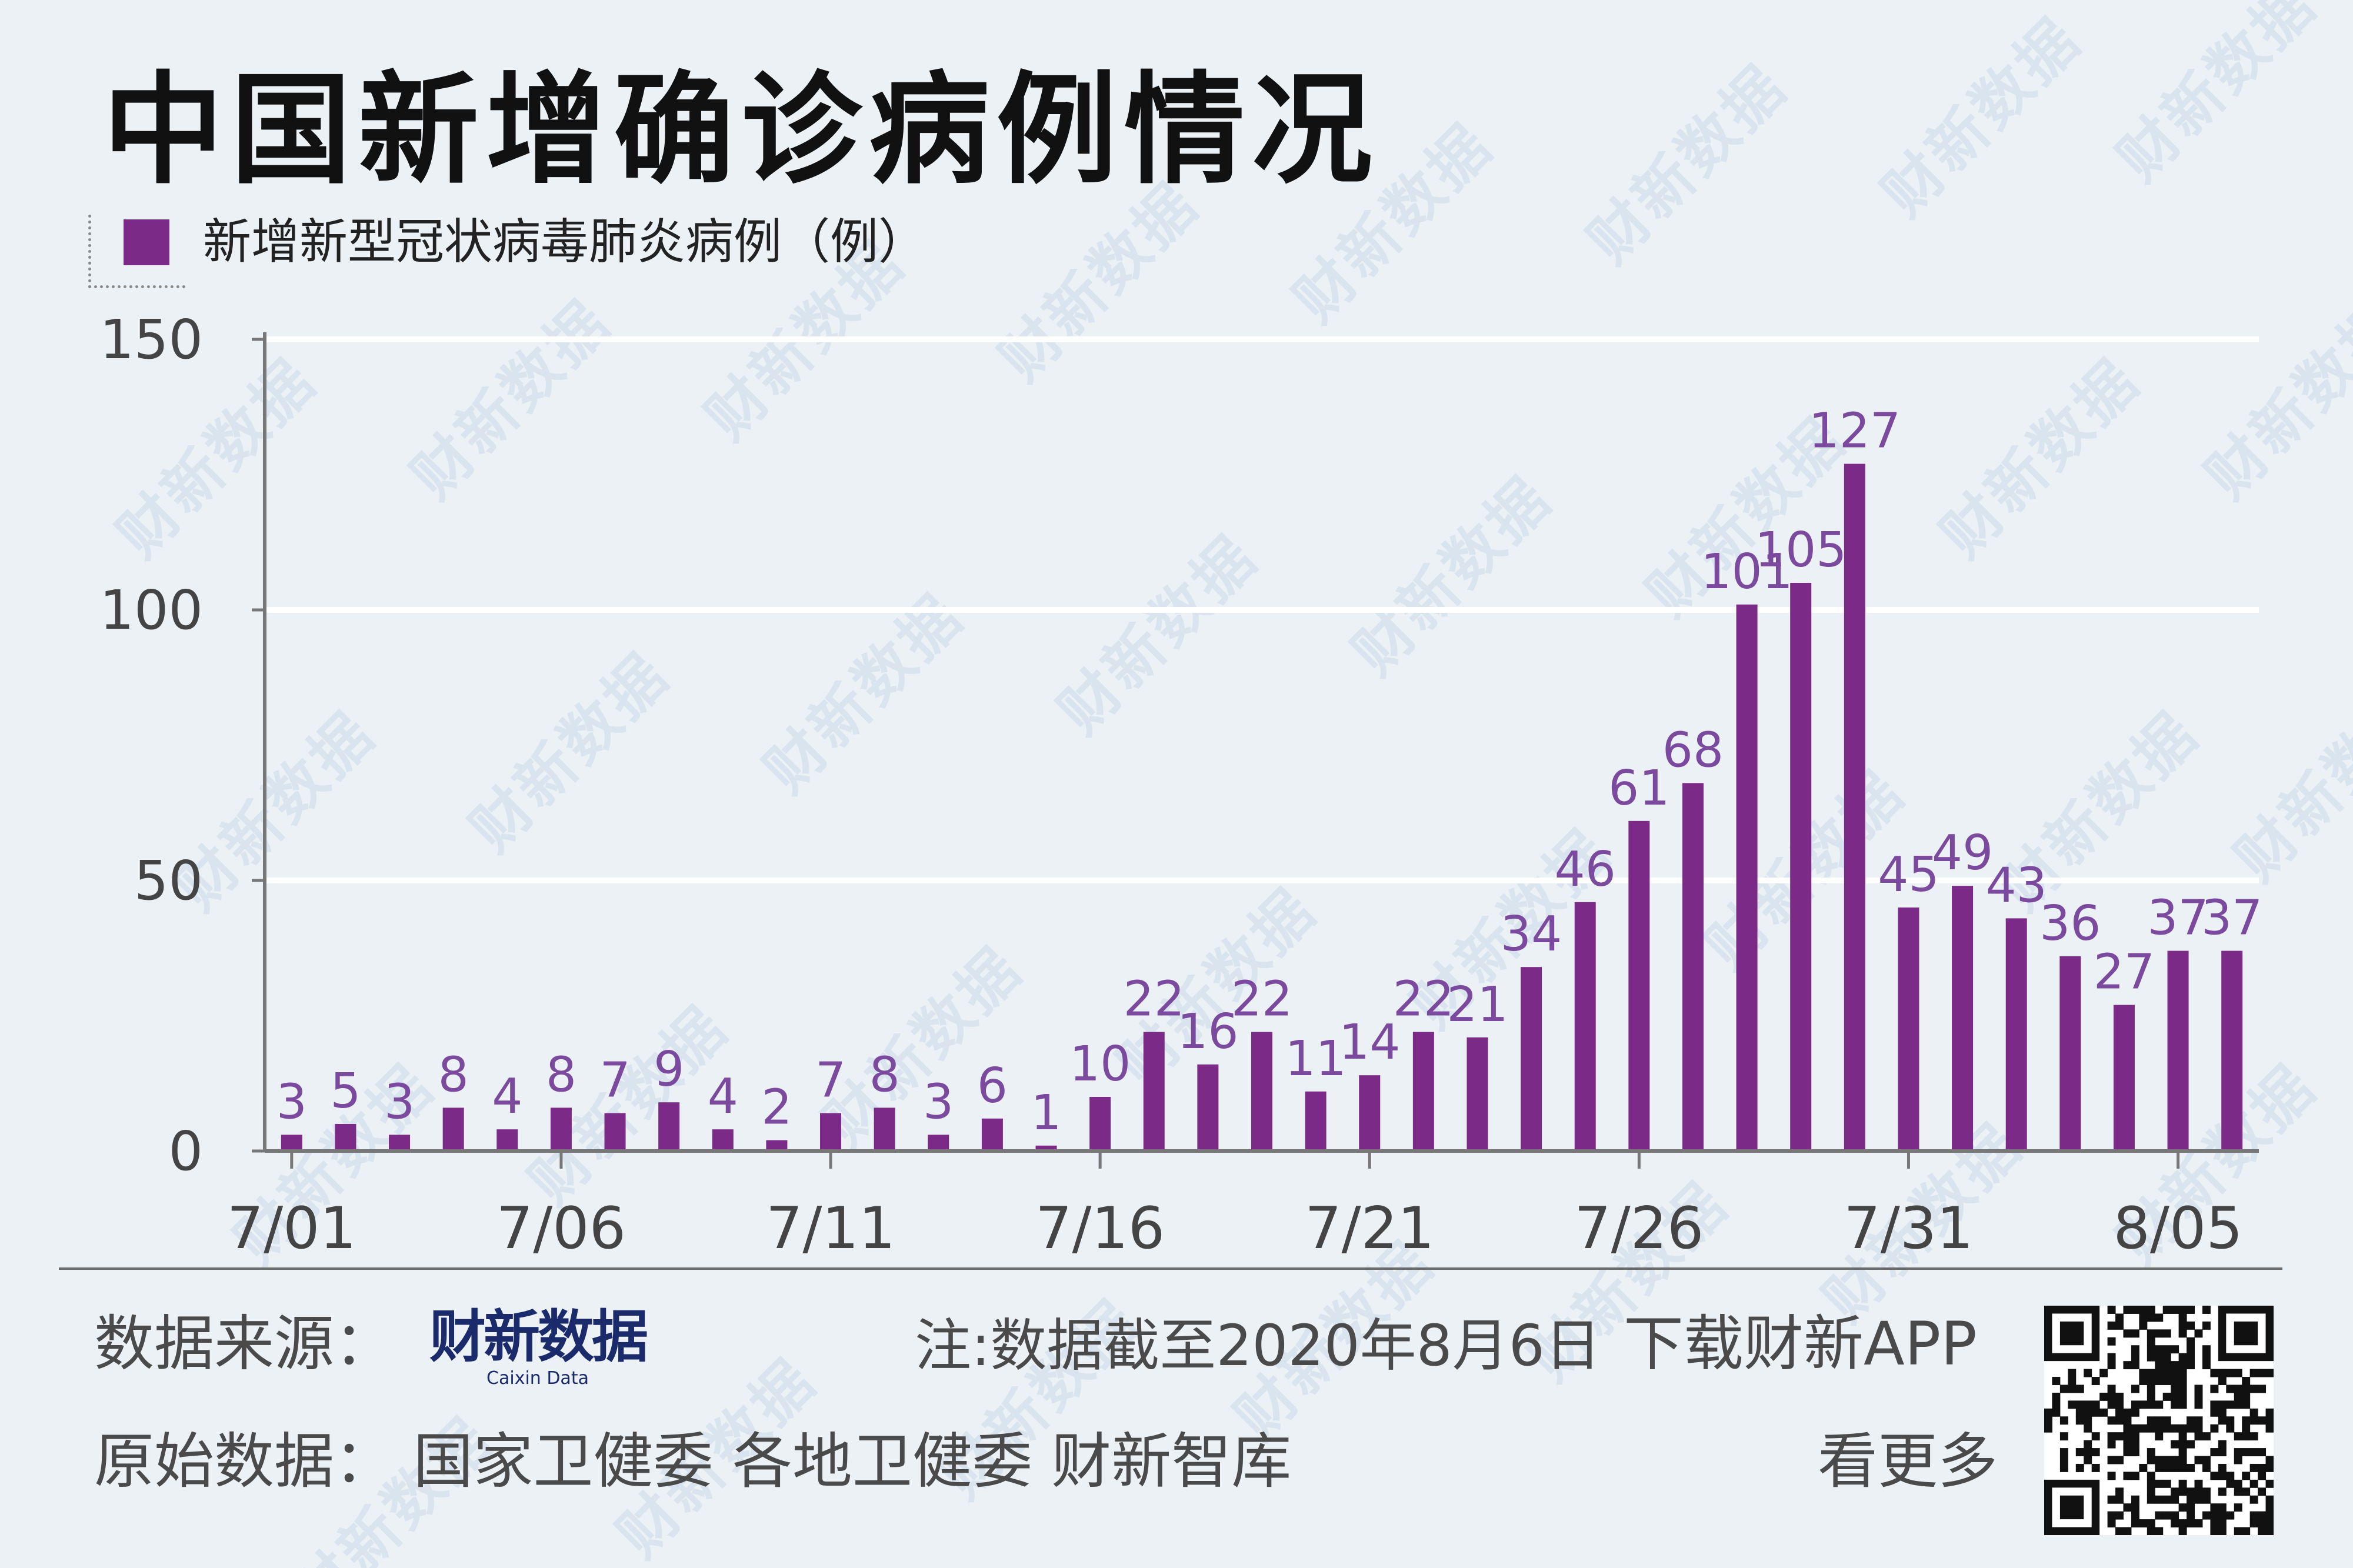  I want to click on bar-value-label: 14, so click(1370, 1042).